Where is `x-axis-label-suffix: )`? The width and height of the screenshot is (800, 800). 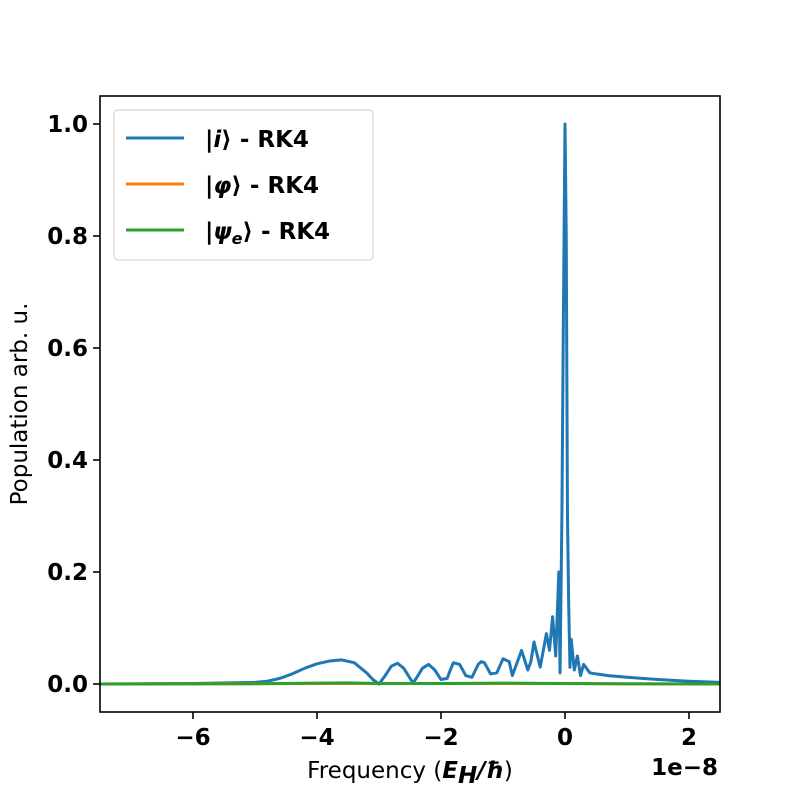
x-axis-label-suffix: ) is located at coordinates (508, 771).